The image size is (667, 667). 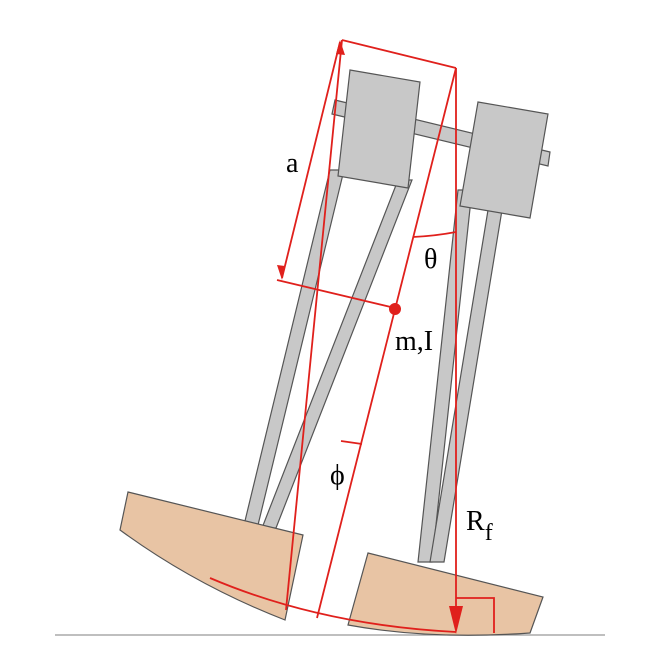 I want to click on a-arrow-top, so click(x=340, y=47).